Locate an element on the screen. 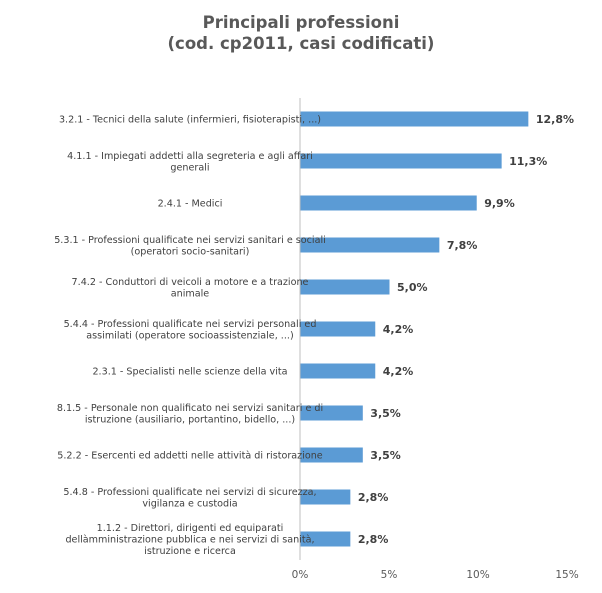  category-label-line: 2.4.1 - Medici is located at coordinates (190, 204).